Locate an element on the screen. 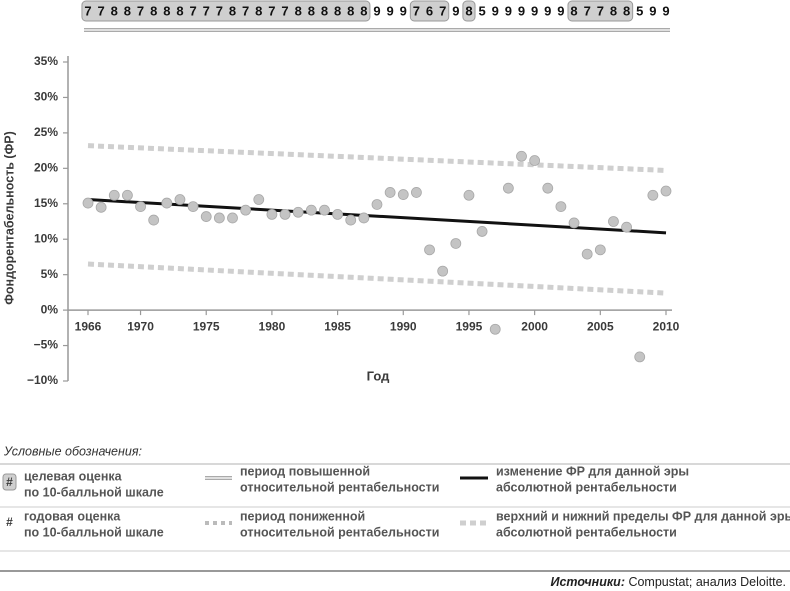  legend-label: абсолютной рентабельности is located at coordinates (586, 532).